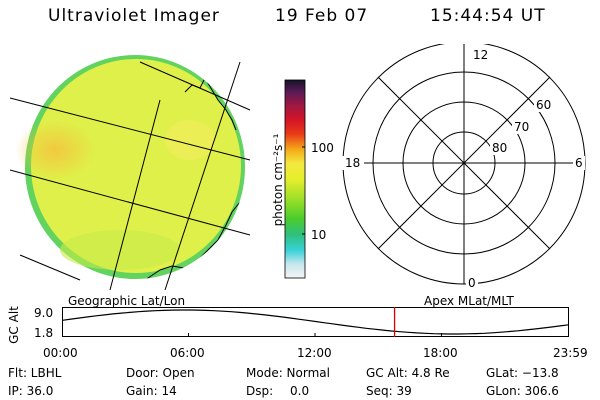 Image resolution: width=600 pixels, height=400 pixels. Describe the element at coordinates (31, 391) in the screenshot. I see `ip-value: IP: 36.0` at that location.